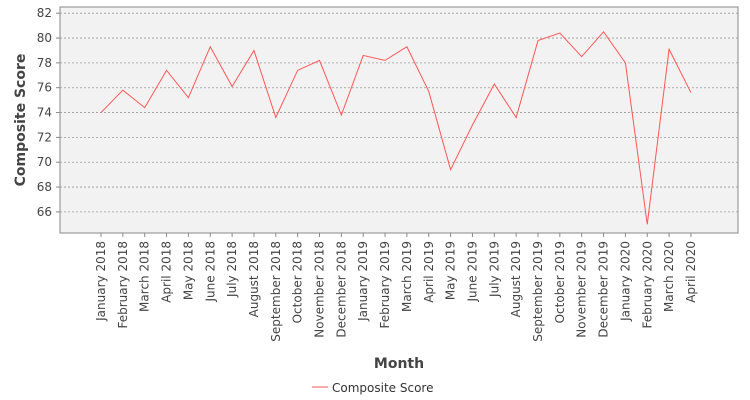 The height and width of the screenshot is (400, 750). Describe the element at coordinates (276, 291) in the screenshot. I see `x-tick-label: September 2018` at that location.